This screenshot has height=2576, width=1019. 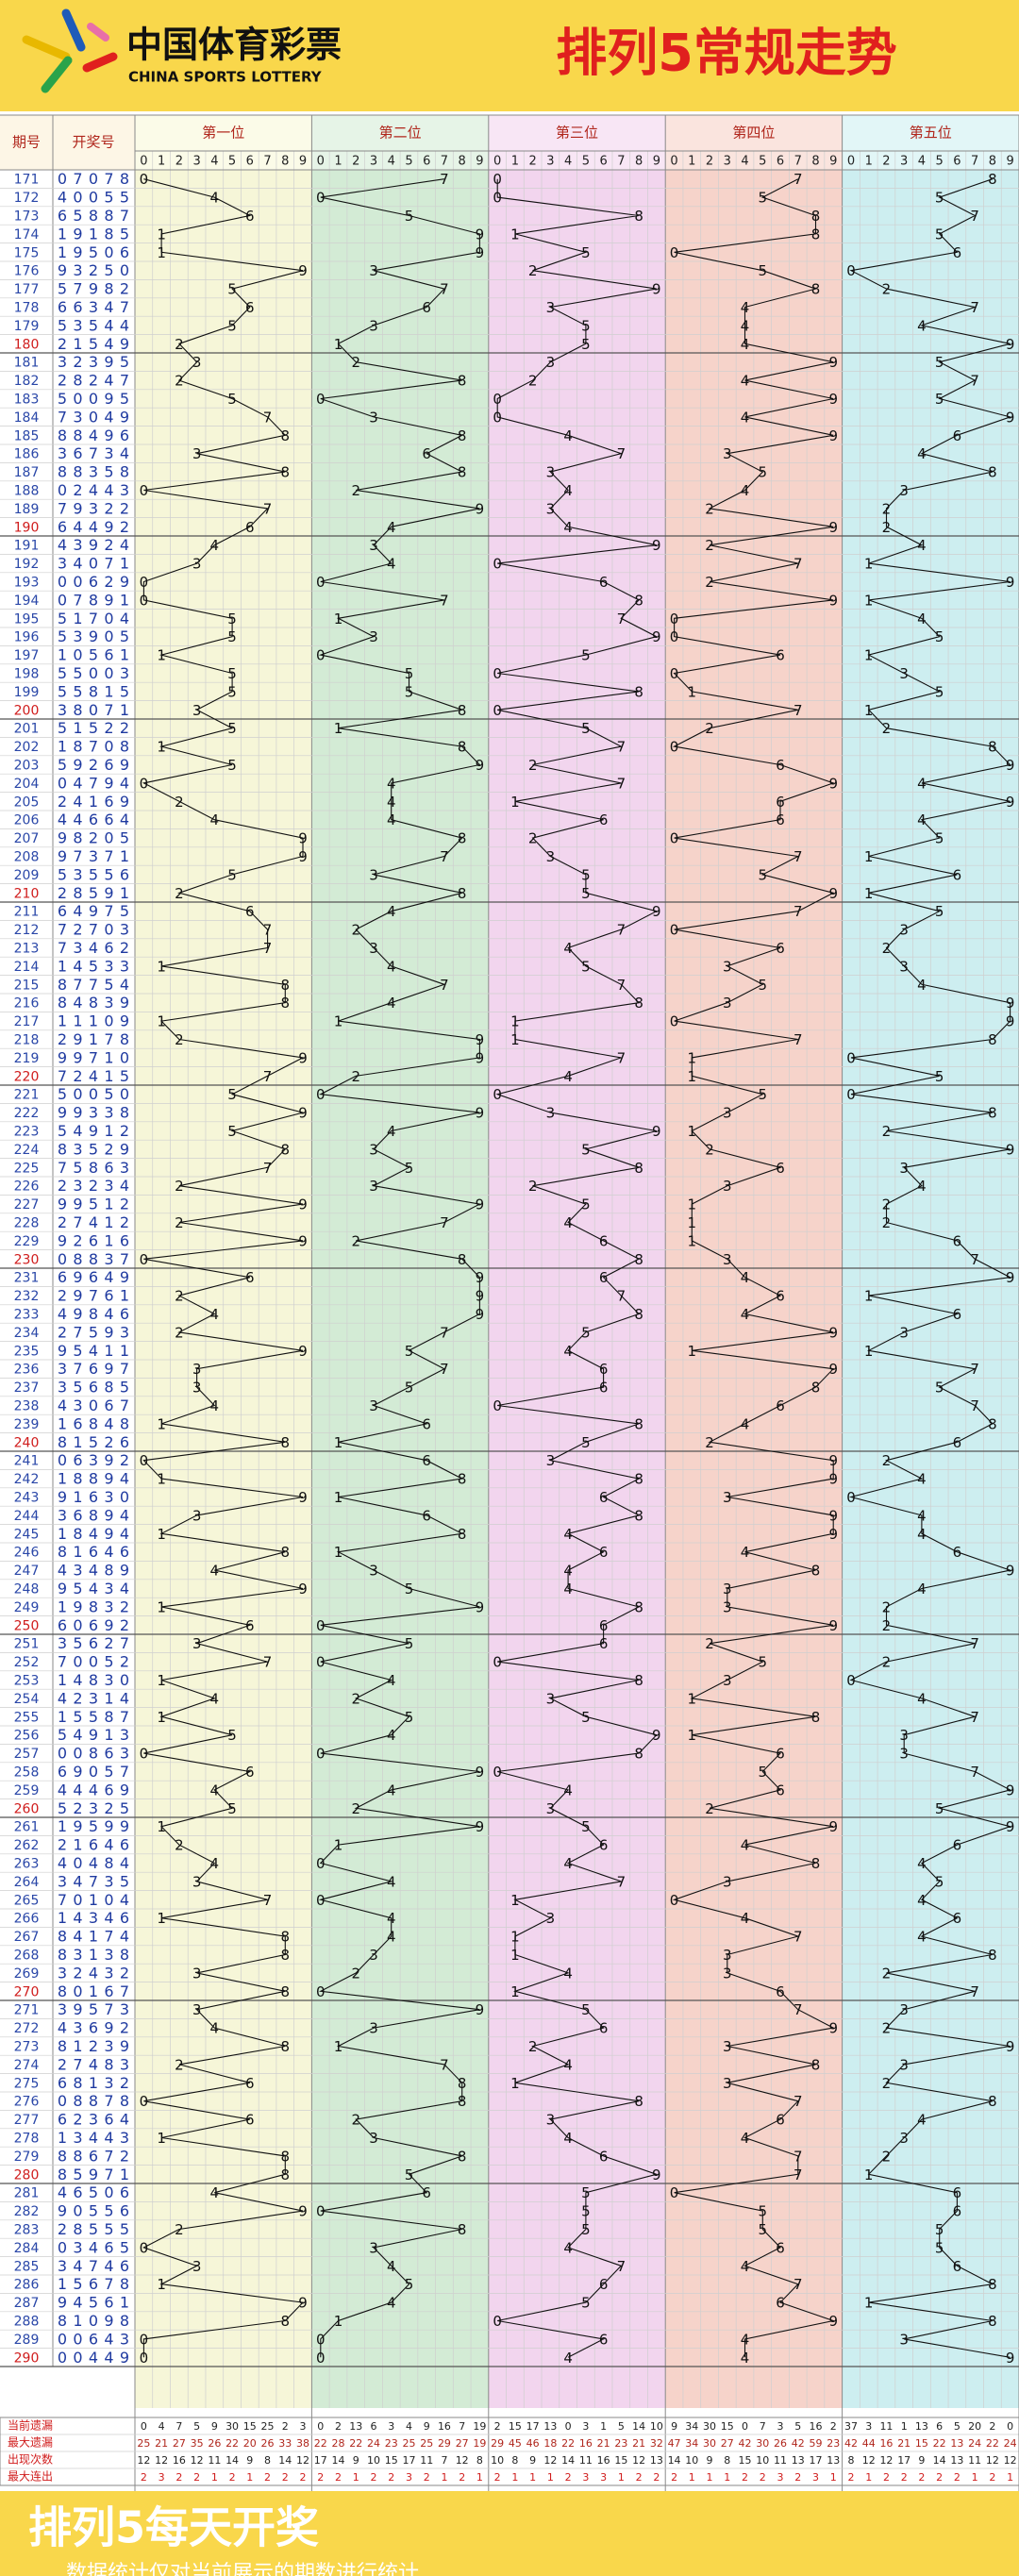 What do you see at coordinates (27, 1205) in the screenshot?
I see `issue: 227` at bounding box center [27, 1205].